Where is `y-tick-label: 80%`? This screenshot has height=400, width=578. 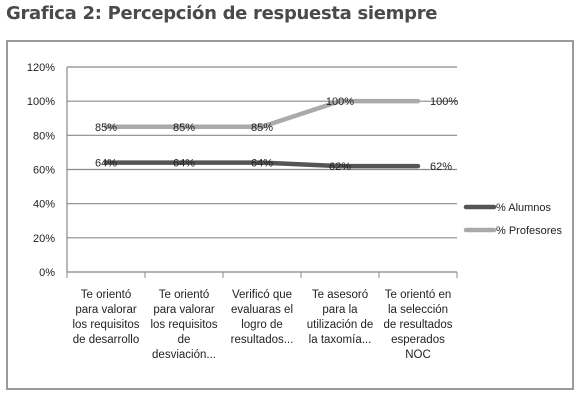 y-tick-label: 80% is located at coordinates (44, 136).